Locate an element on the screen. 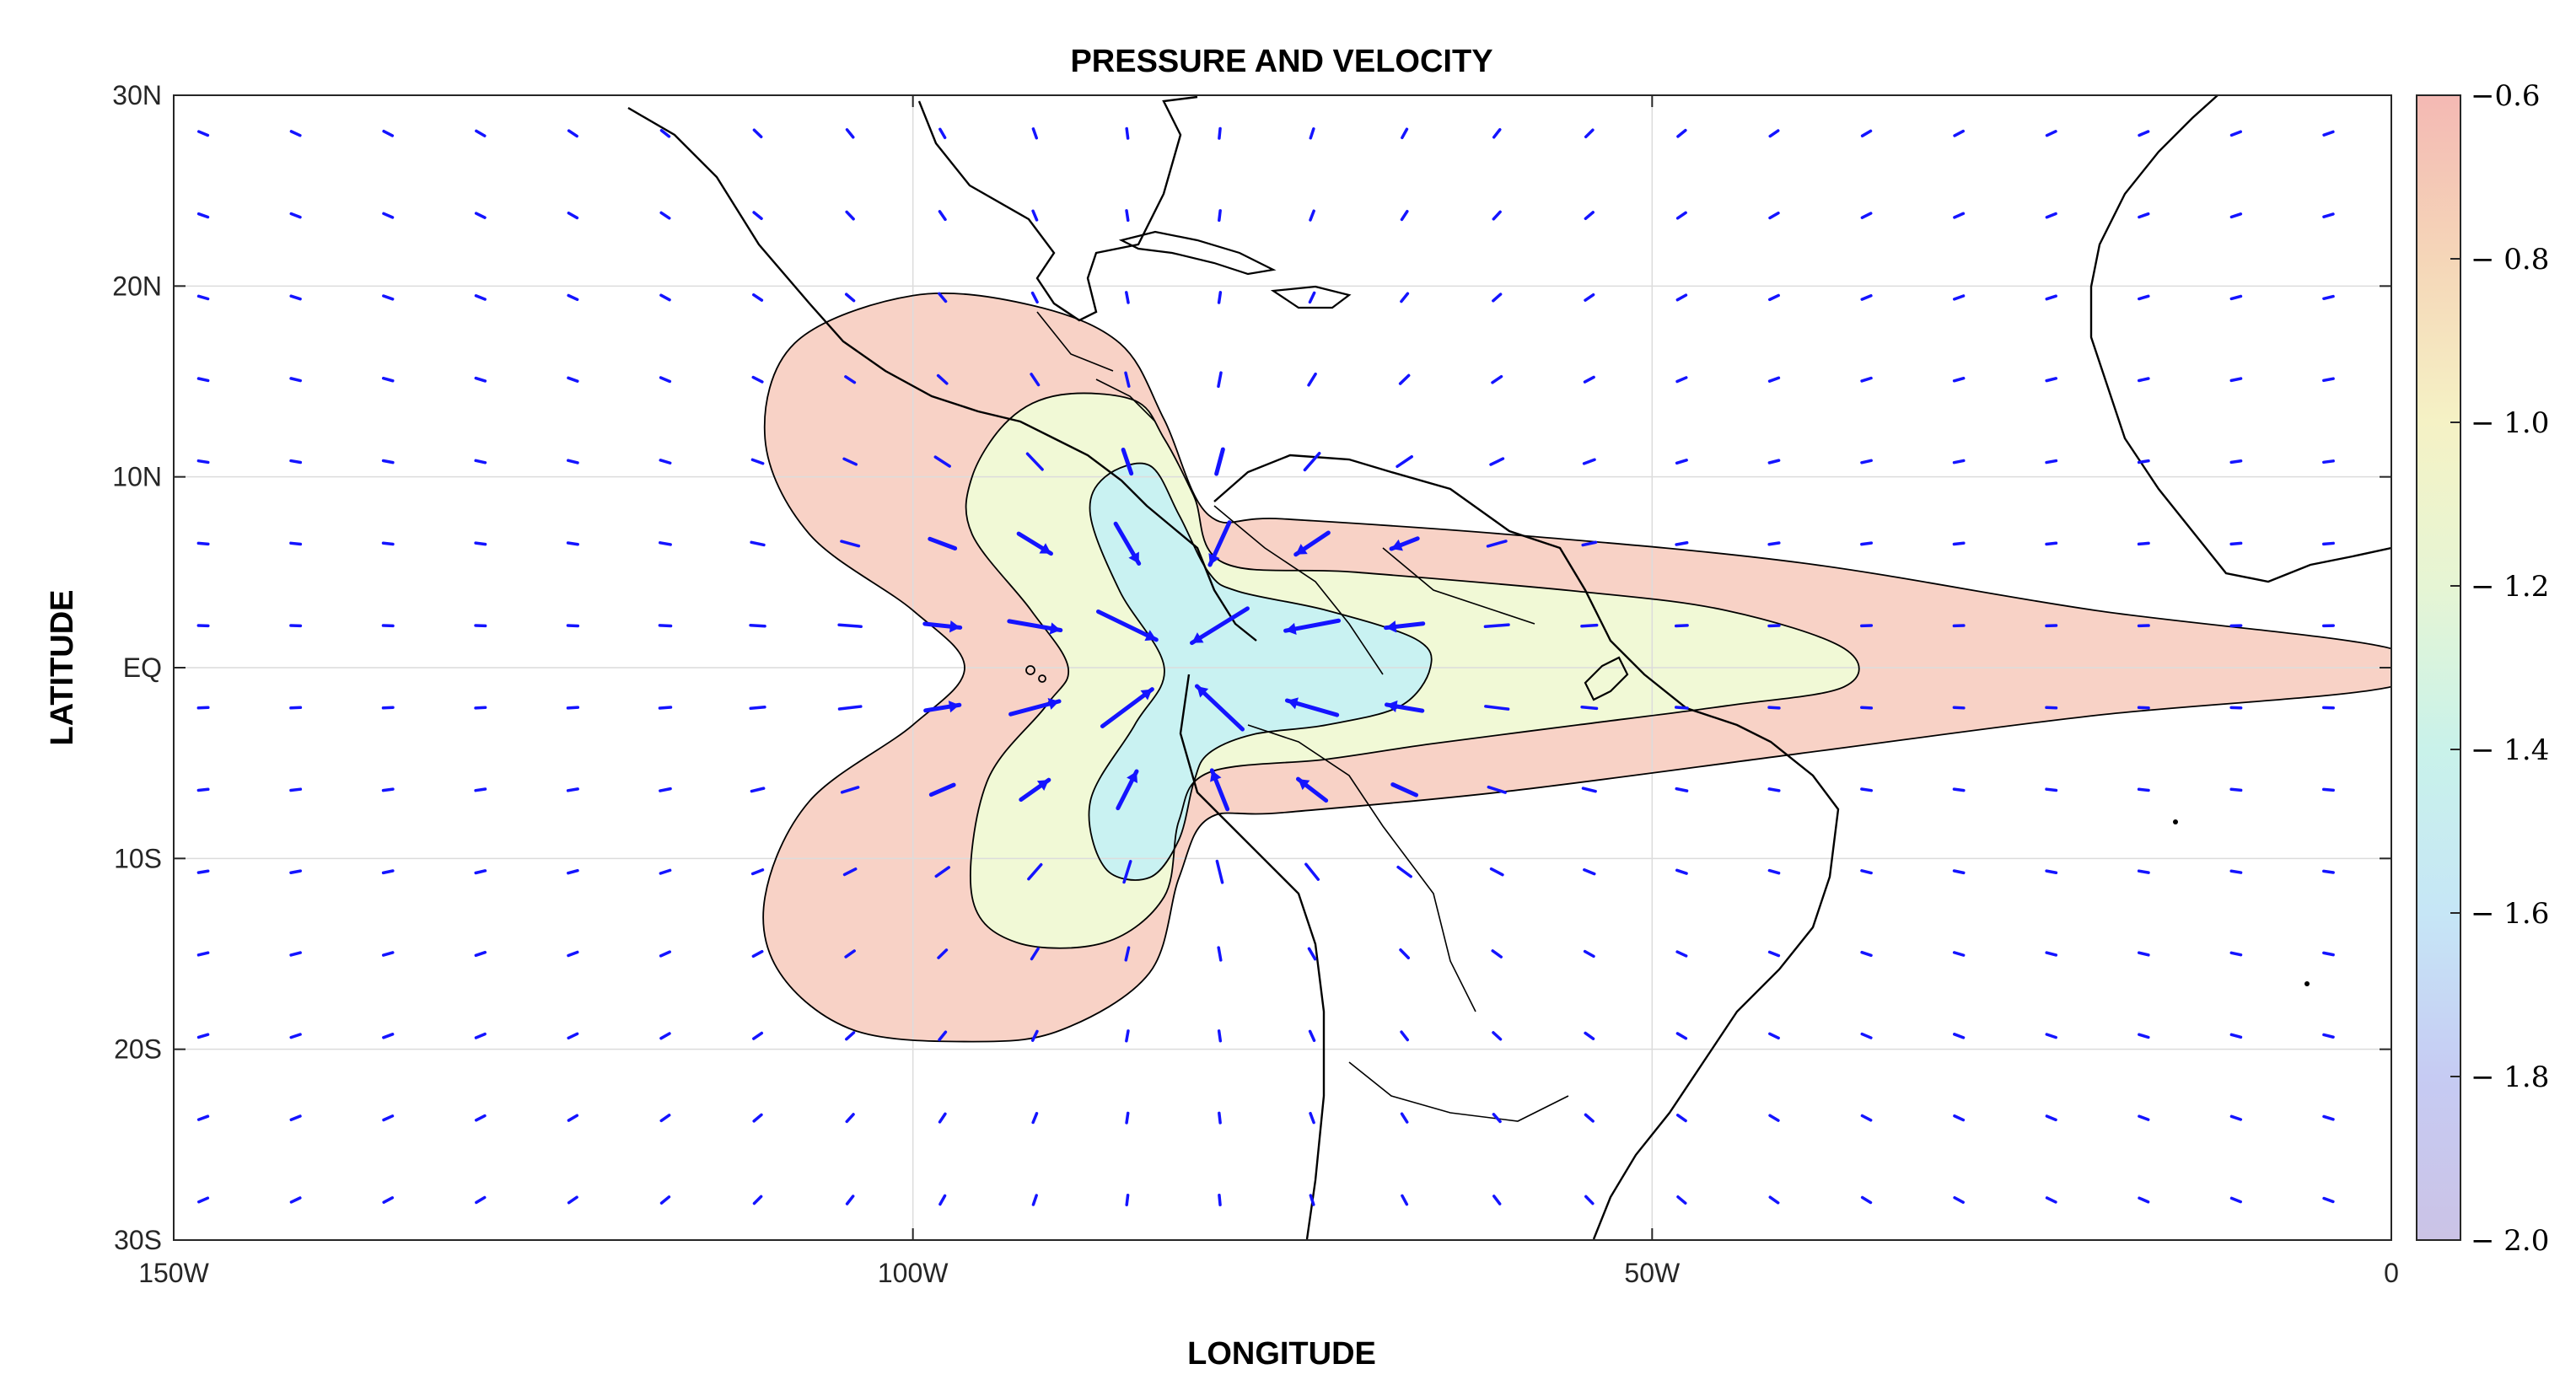 Image resolution: width=2576 pixels, height=1380 pixels. x-tick-label-1: 100W is located at coordinates (913, 1273).